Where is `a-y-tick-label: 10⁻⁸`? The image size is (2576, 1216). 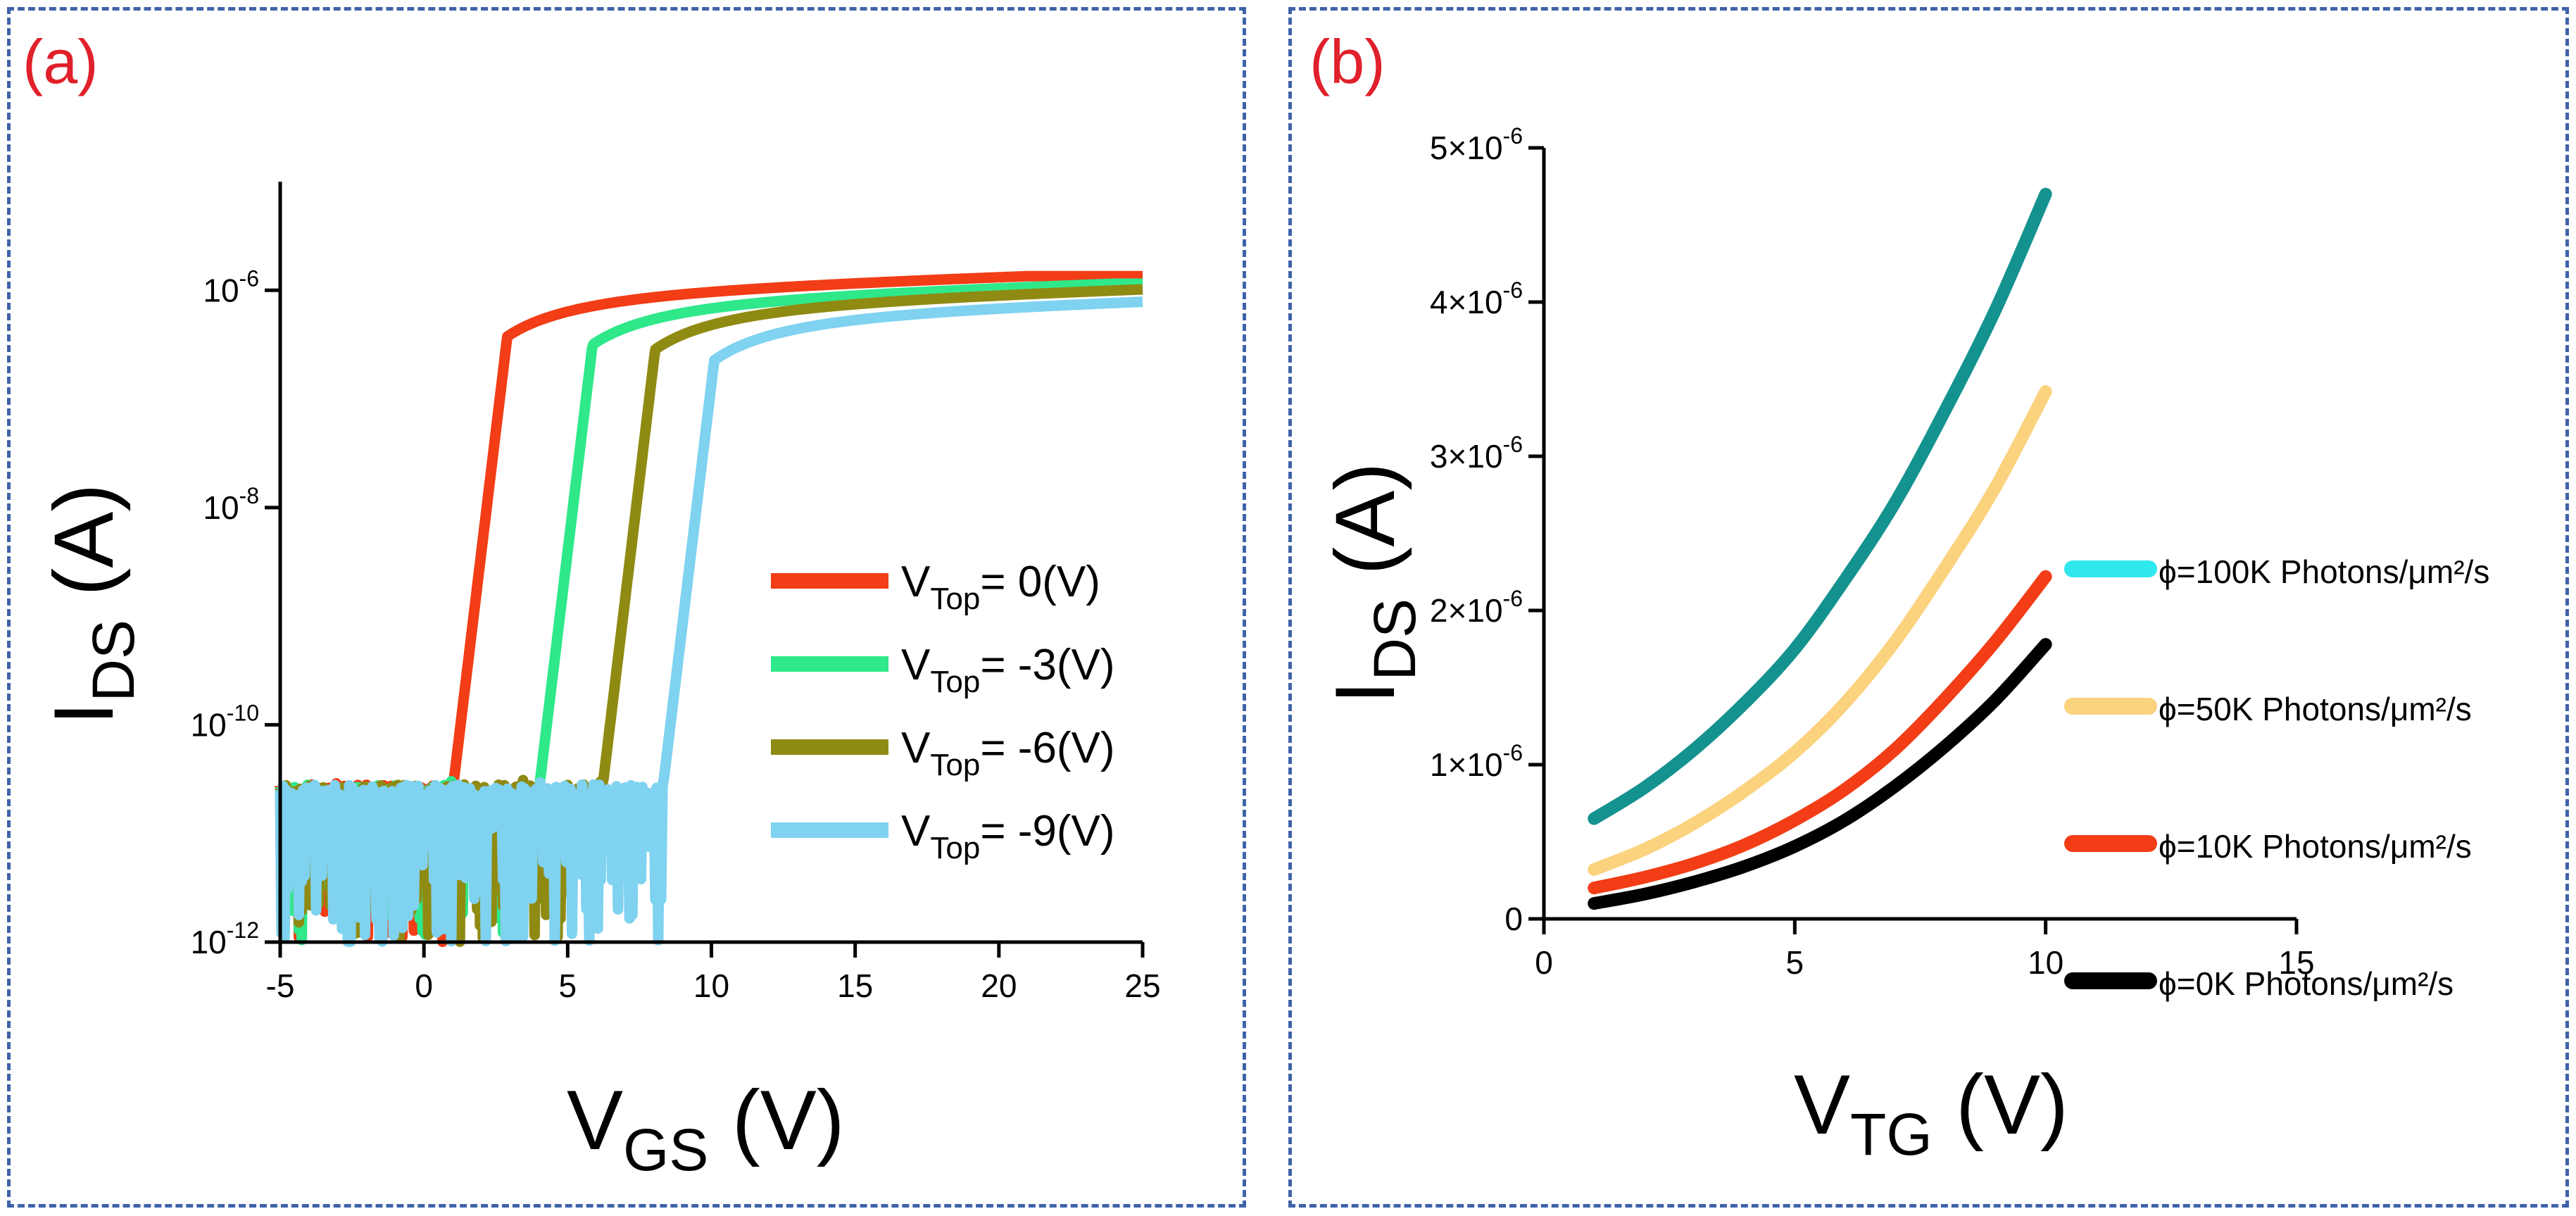
a-y-tick-label: 10⁻⁸ is located at coordinates (231, 504).